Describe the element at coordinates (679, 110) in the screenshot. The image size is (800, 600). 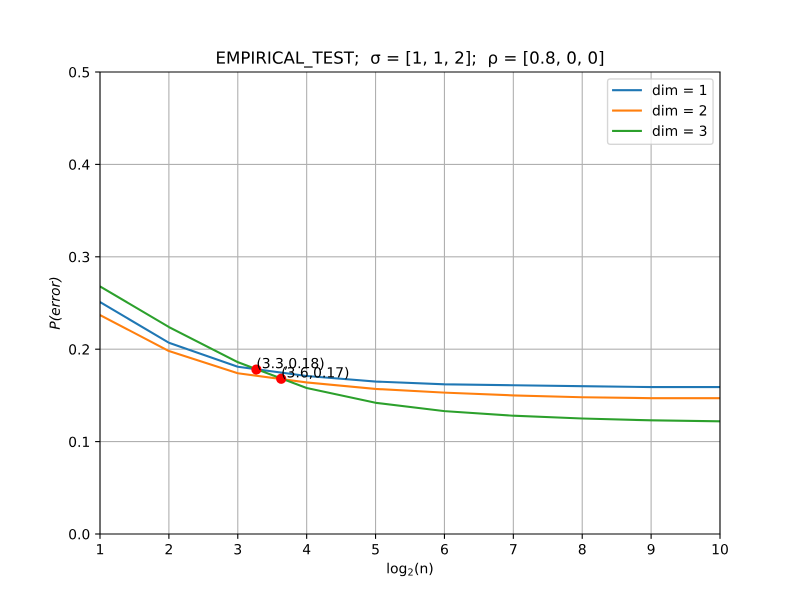
I see `legend-label: dim = 2` at that location.